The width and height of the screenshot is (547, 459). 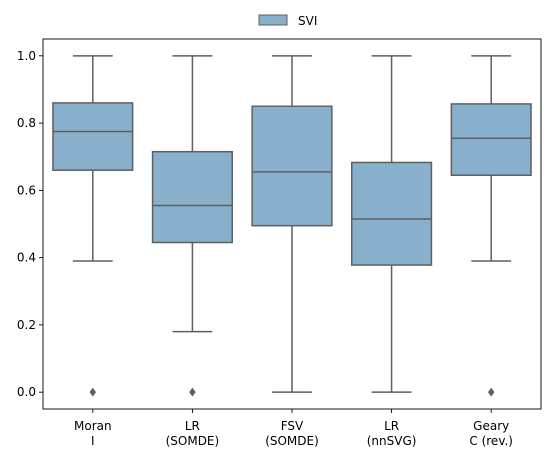 I want to click on x-tick-label: Moran I, so click(x=93, y=433).